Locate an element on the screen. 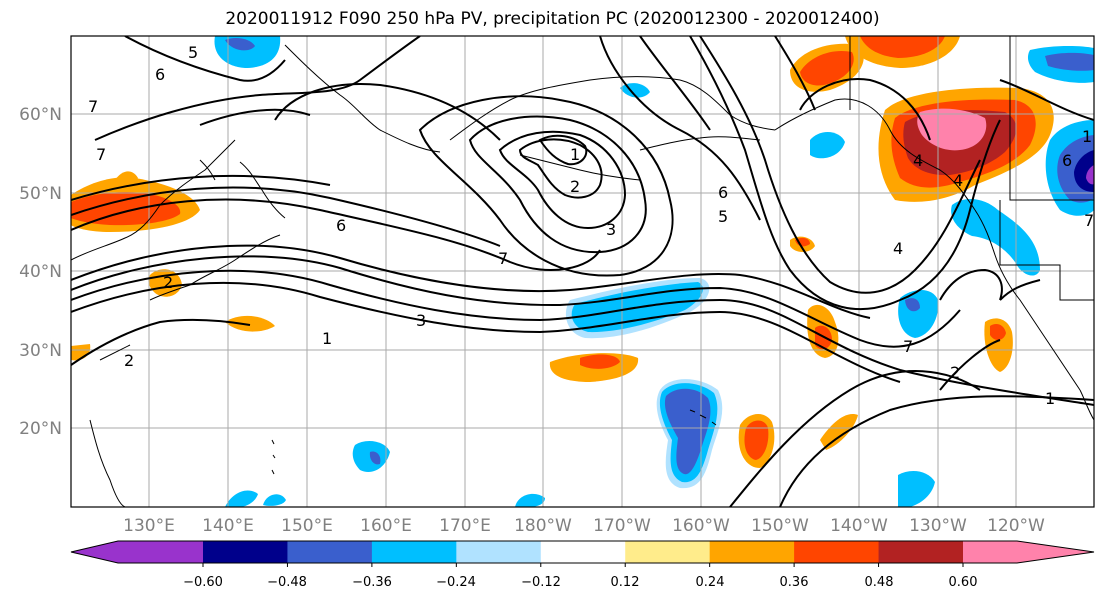 Image resolution: width=1105 pixels, height=601 pixels. colorbar-outline is located at coordinates (582, 552).